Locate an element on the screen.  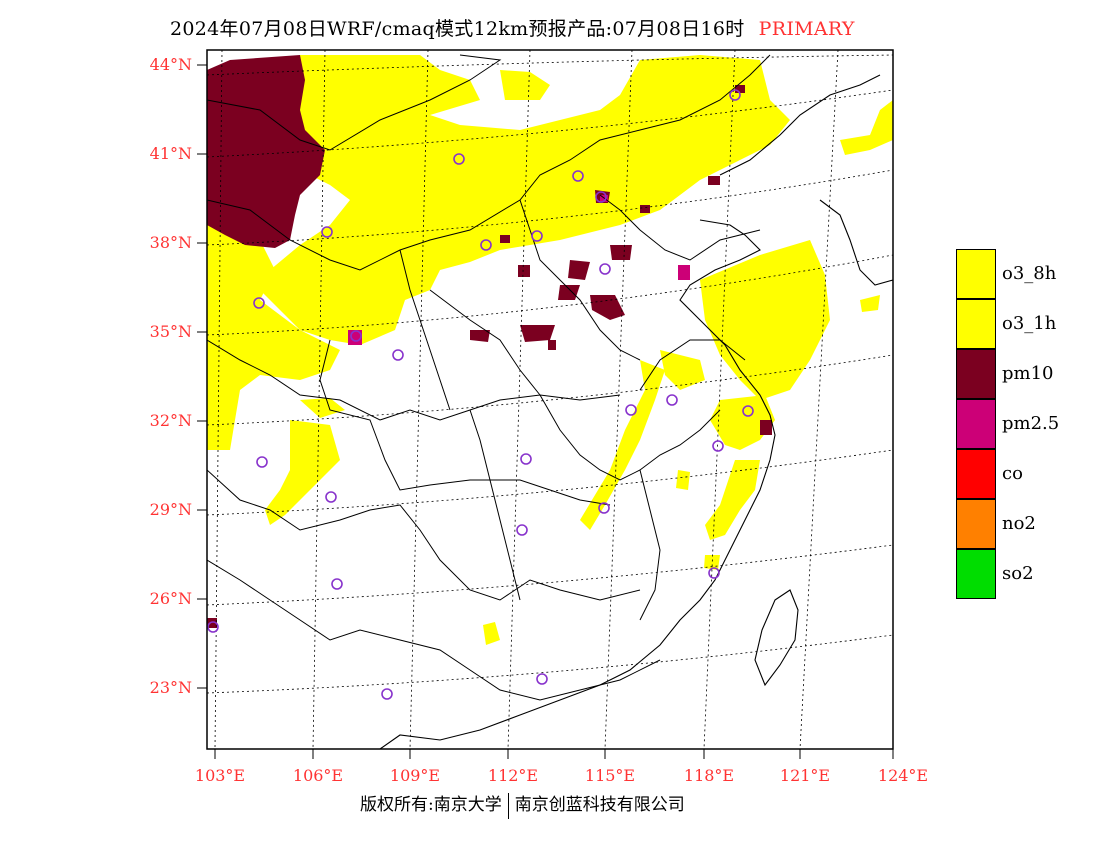
primary-tag: PRIMARY is located at coordinates (806, 29).